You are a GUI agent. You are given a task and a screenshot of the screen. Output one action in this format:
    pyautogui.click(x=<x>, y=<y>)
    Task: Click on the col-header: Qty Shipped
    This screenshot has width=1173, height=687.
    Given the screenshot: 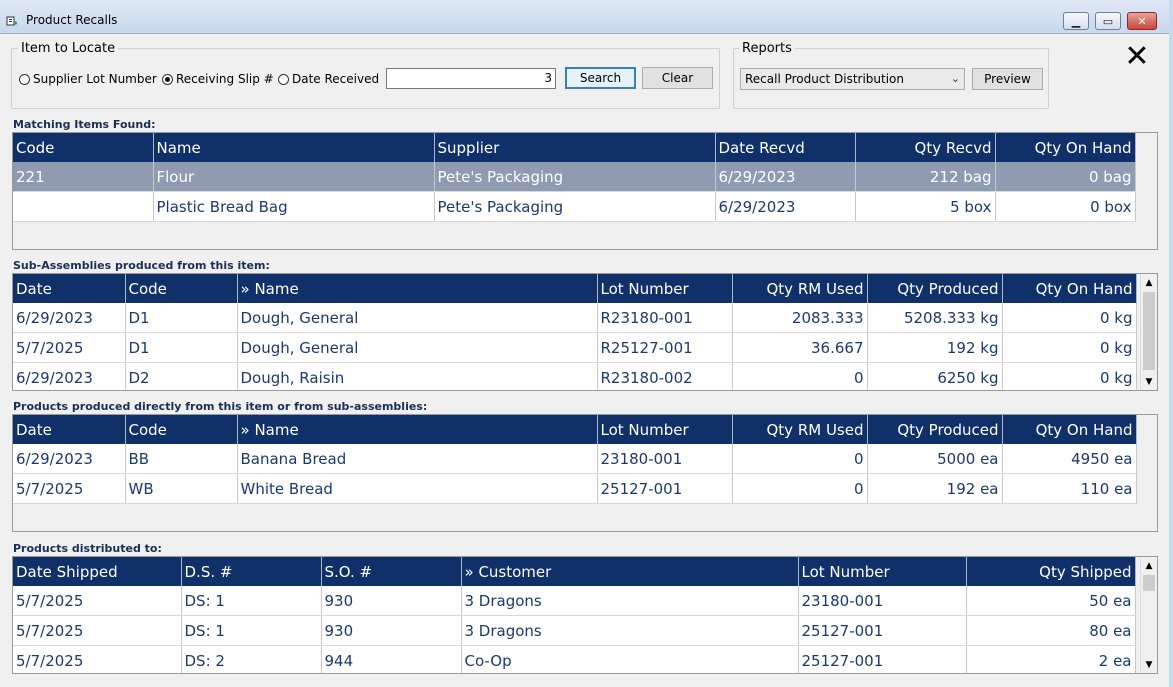 What is the action you would take?
    pyautogui.click(x=1051, y=571)
    